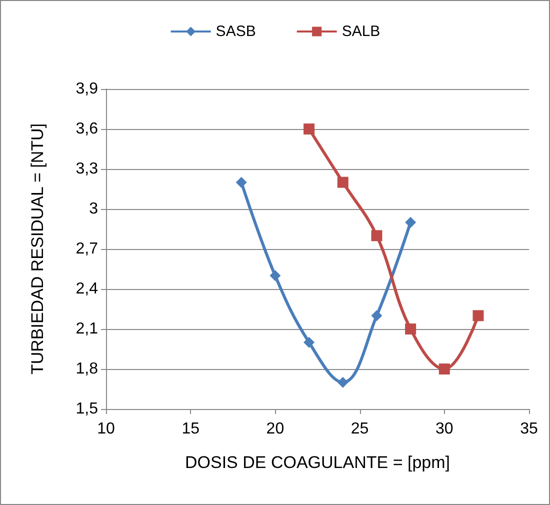  What do you see at coordinates (87, 329) in the screenshot?
I see `y-tick-label: 2,1` at bounding box center [87, 329].